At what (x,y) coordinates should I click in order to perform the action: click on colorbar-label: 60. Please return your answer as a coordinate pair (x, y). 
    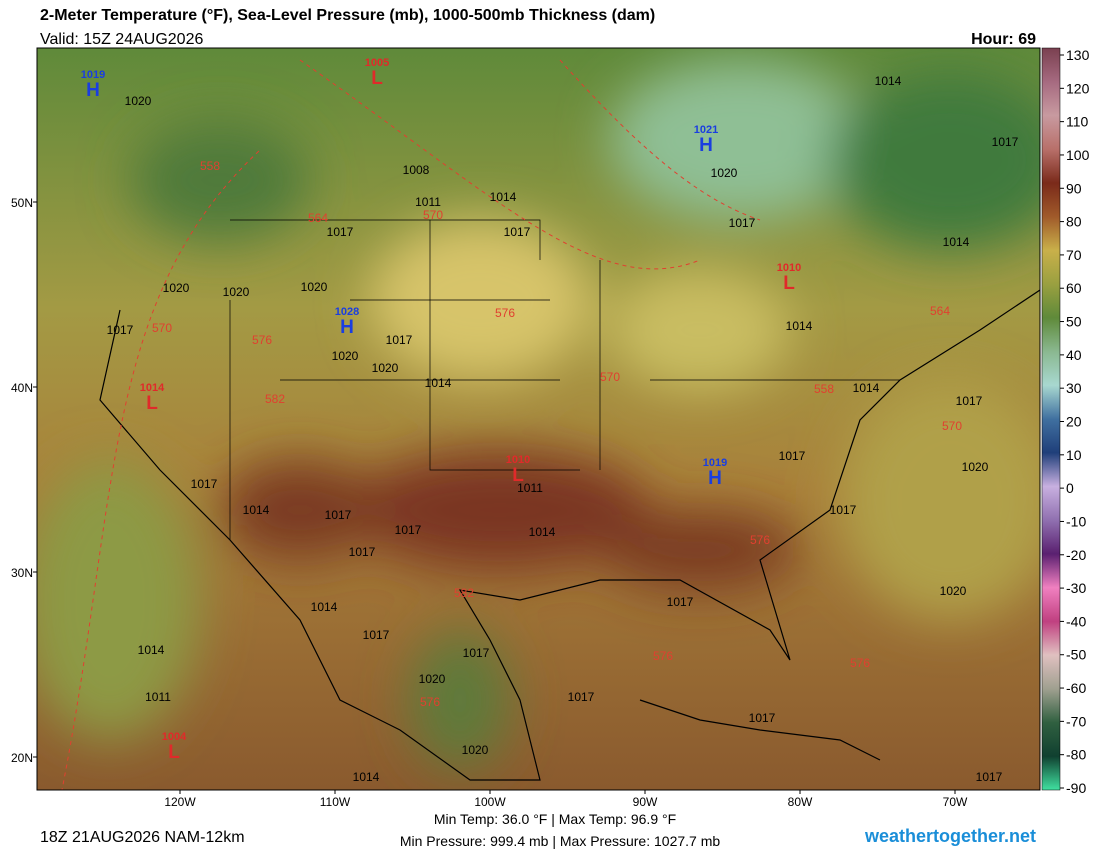
    Looking at the image, I should click on (1074, 288).